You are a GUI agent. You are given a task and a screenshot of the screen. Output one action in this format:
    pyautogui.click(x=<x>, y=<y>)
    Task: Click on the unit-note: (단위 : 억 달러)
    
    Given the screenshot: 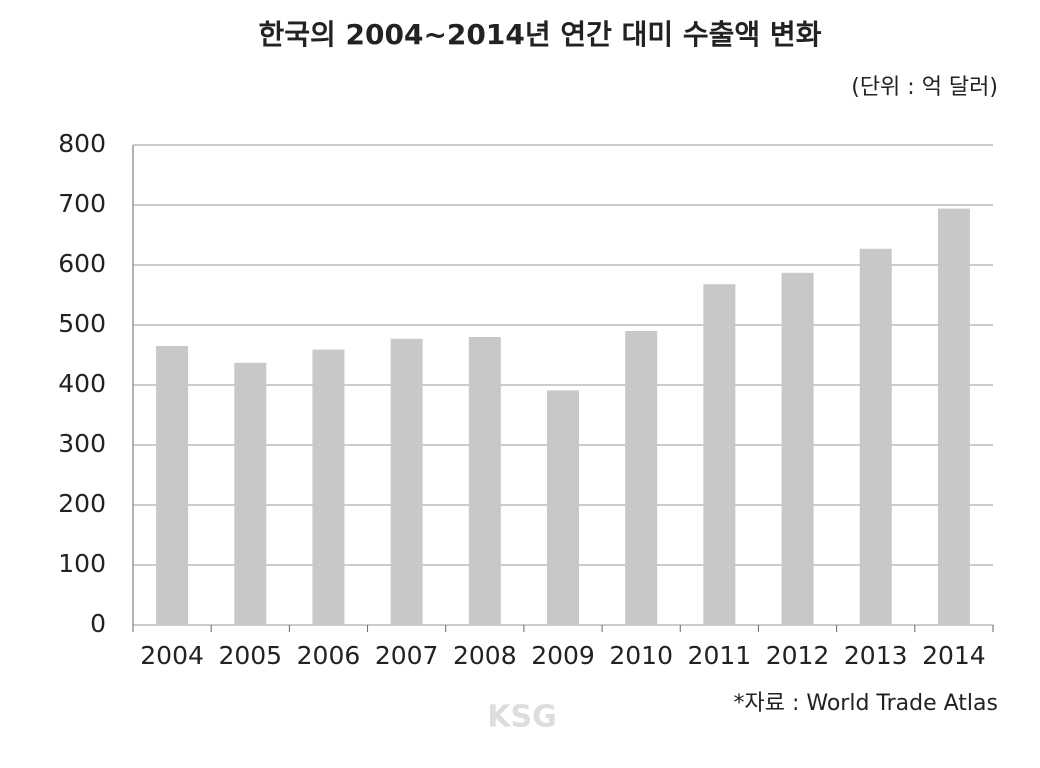 What is the action you would take?
    pyautogui.click(x=924, y=87)
    